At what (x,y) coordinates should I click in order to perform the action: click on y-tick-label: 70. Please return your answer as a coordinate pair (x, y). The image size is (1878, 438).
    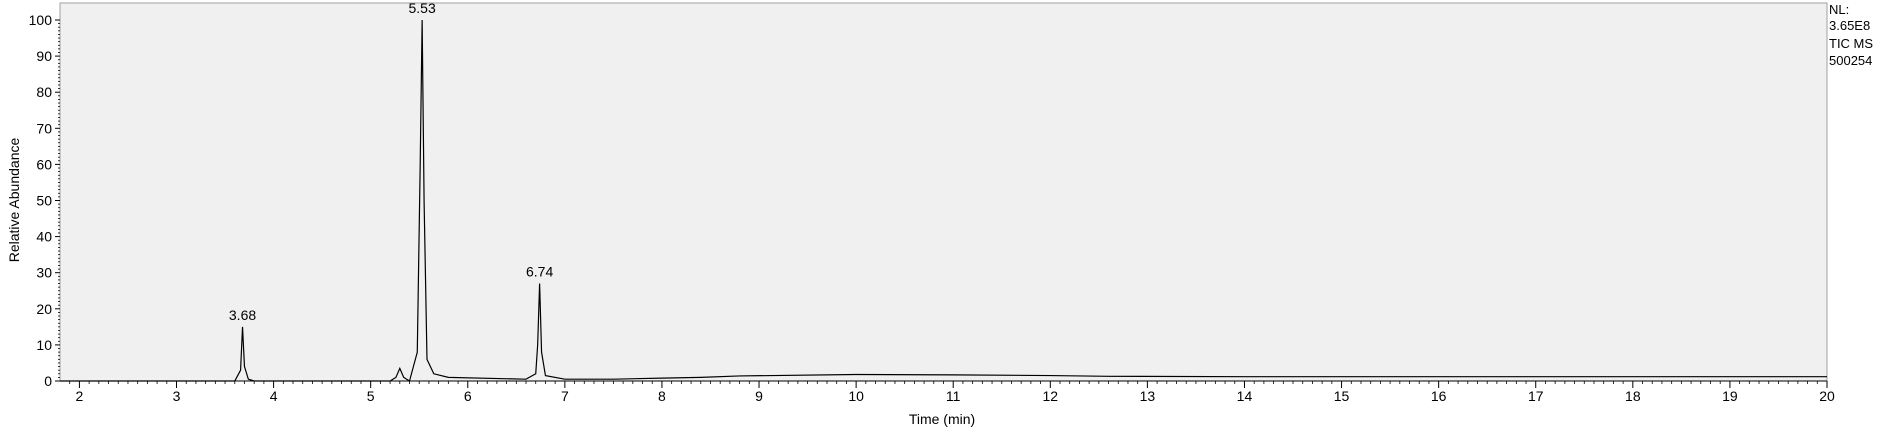
    Looking at the image, I should click on (44, 128).